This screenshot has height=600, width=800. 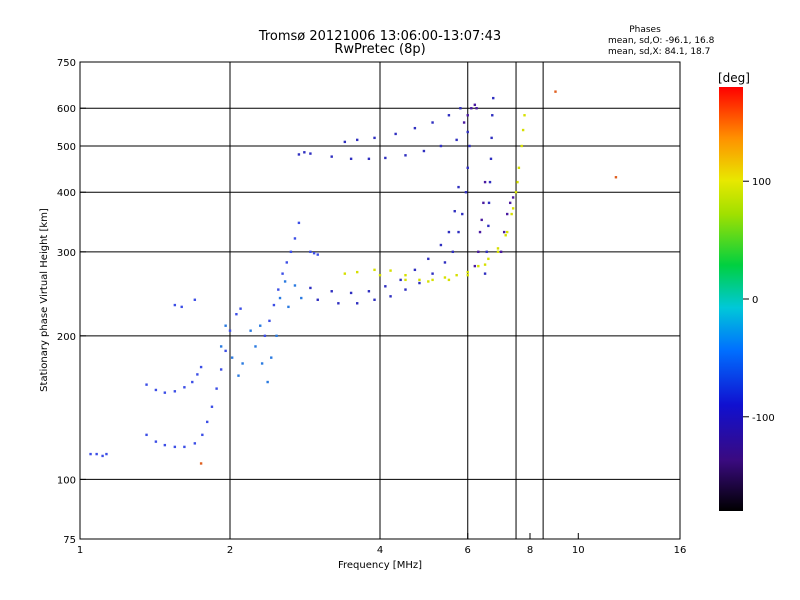 What do you see at coordinates (759, 300) in the screenshot?
I see `colorbar-ticks: 100 0 -100` at bounding box center [759, 300].